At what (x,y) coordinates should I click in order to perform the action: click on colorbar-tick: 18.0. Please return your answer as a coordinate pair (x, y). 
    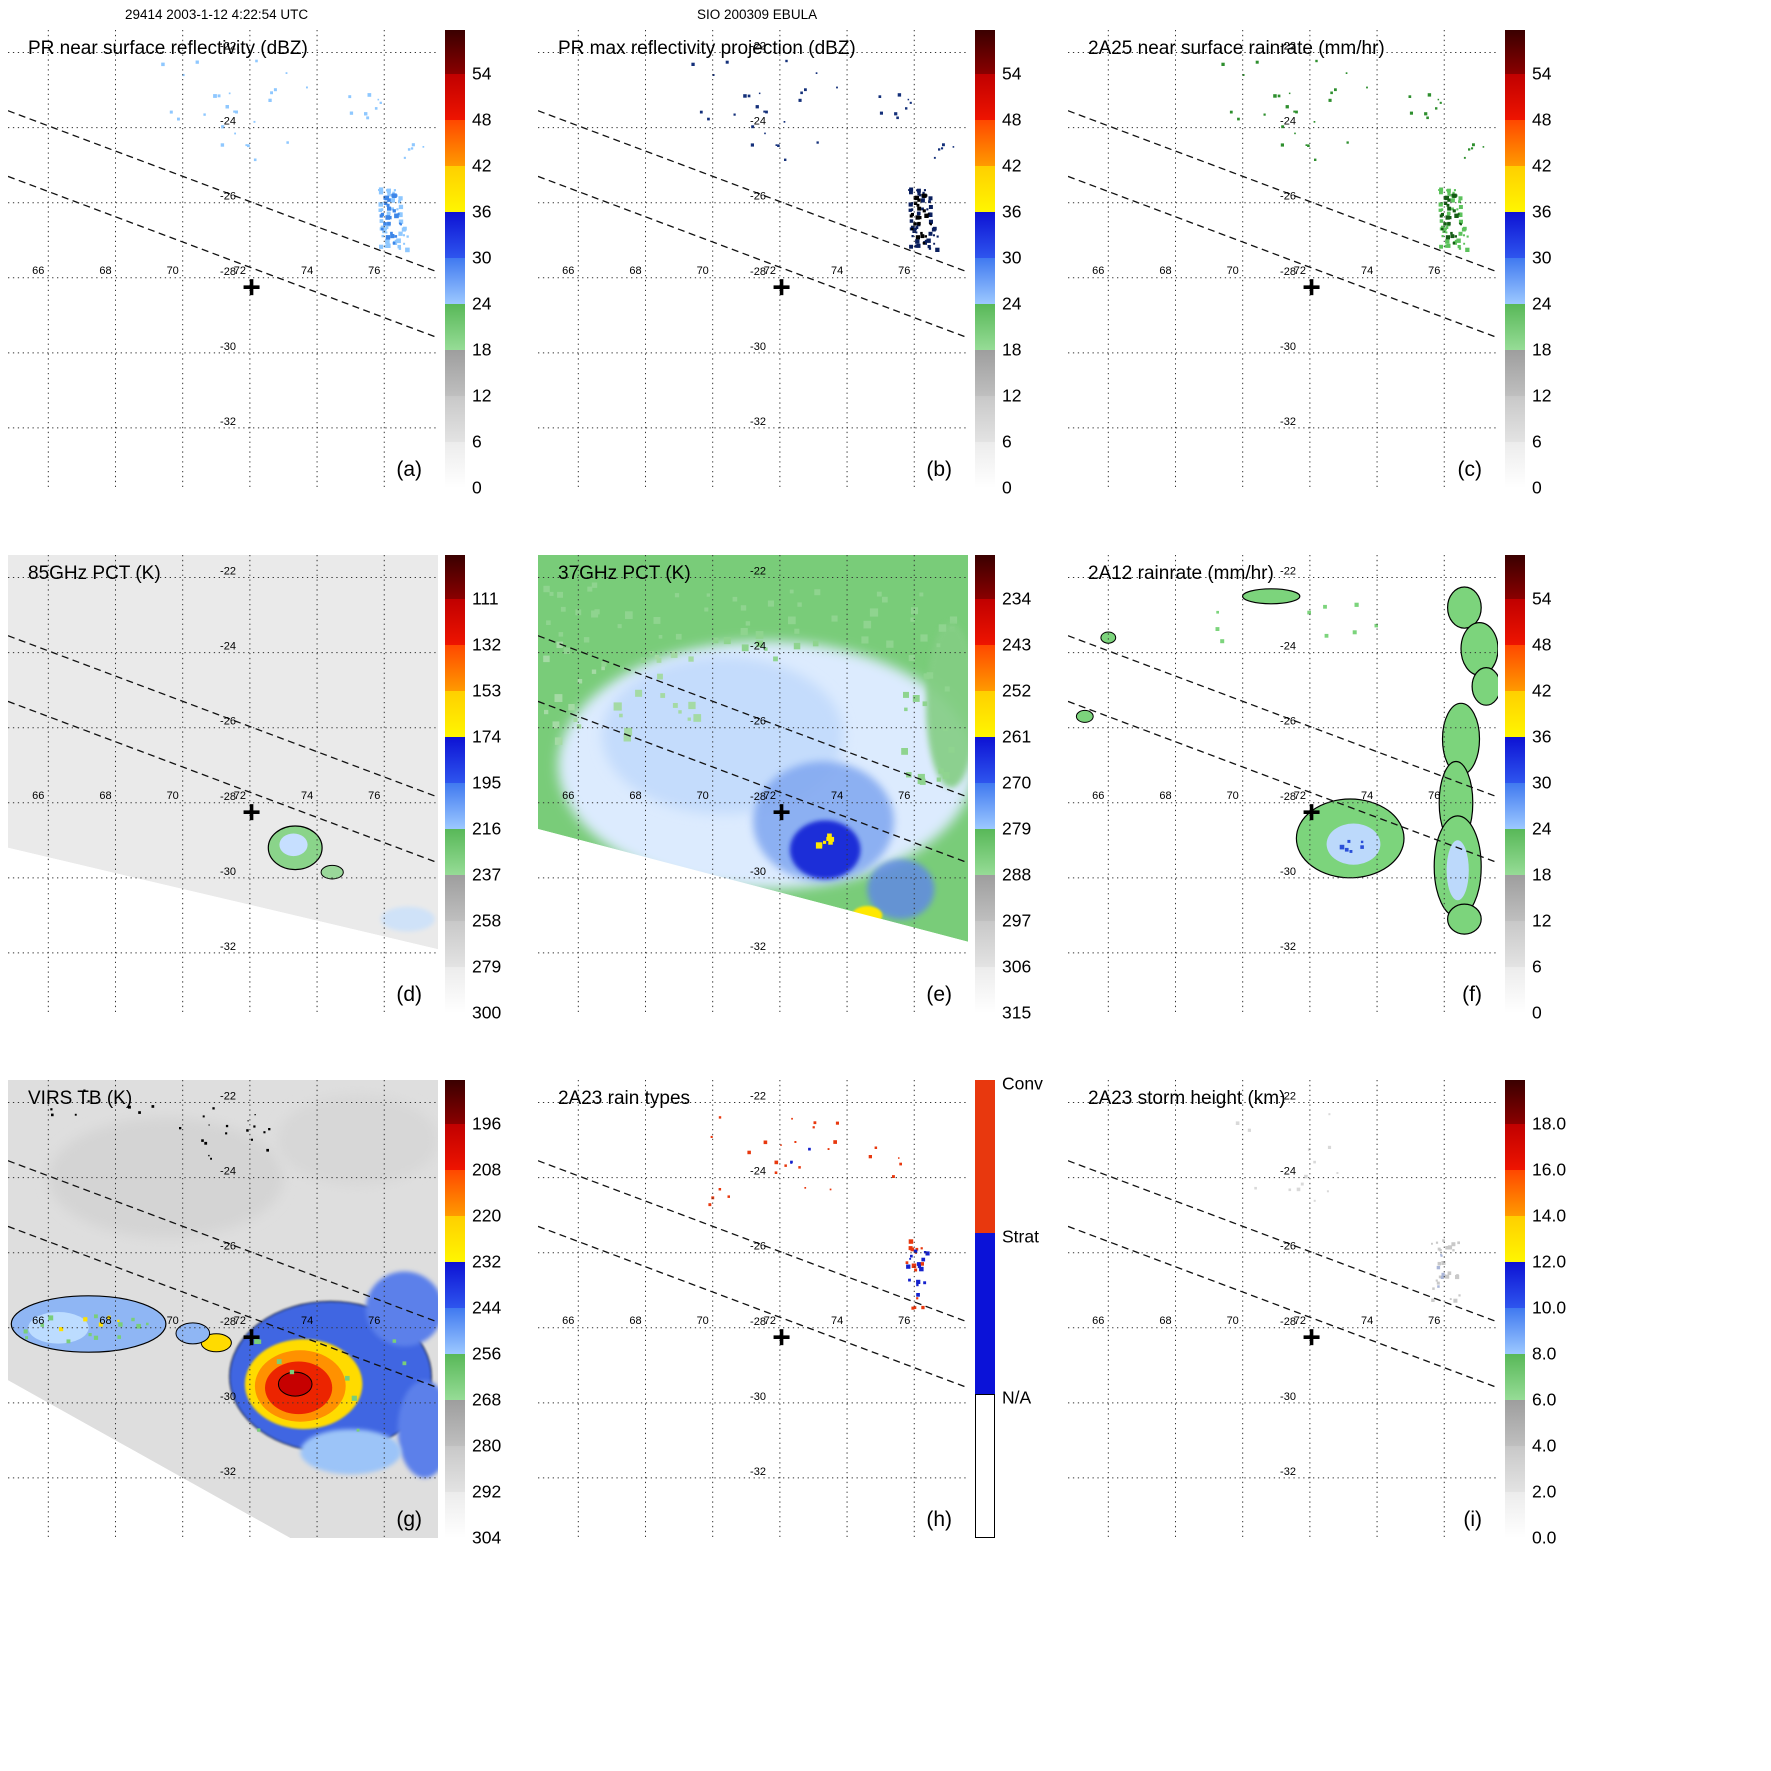
    Looking at the image, I should click on (1549, 1123).